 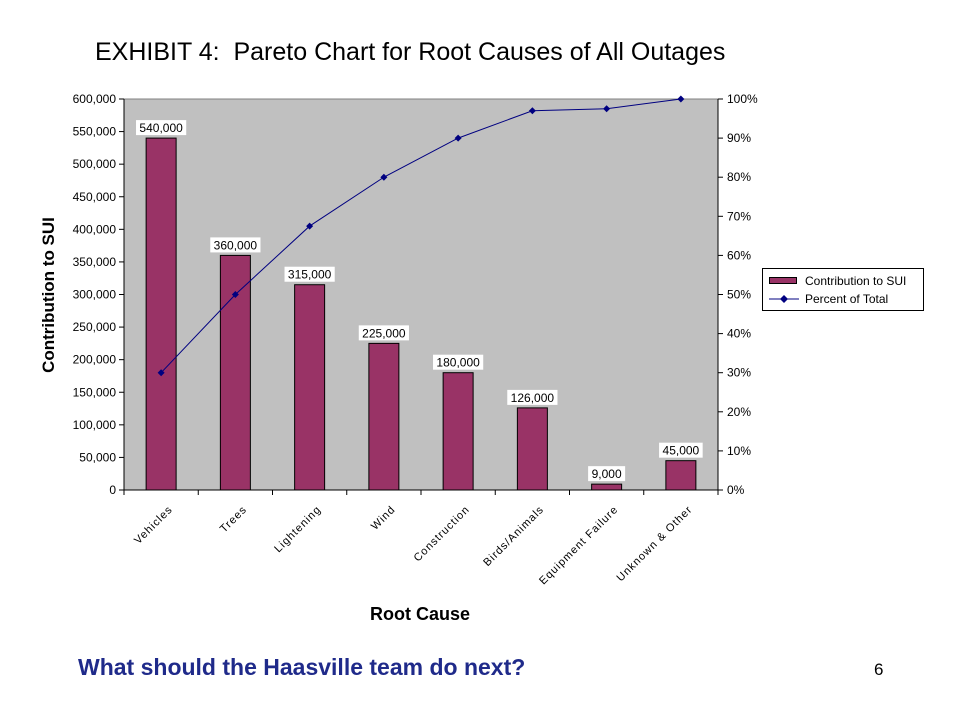 What do you see at coordinates (95, 392) in the screenshot?
I see `y-tick-label: 150,000` at bounding box center [95, 392].